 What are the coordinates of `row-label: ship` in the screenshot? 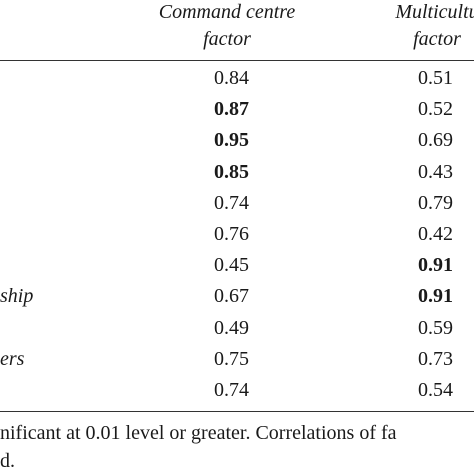 It's located at (17, 296).